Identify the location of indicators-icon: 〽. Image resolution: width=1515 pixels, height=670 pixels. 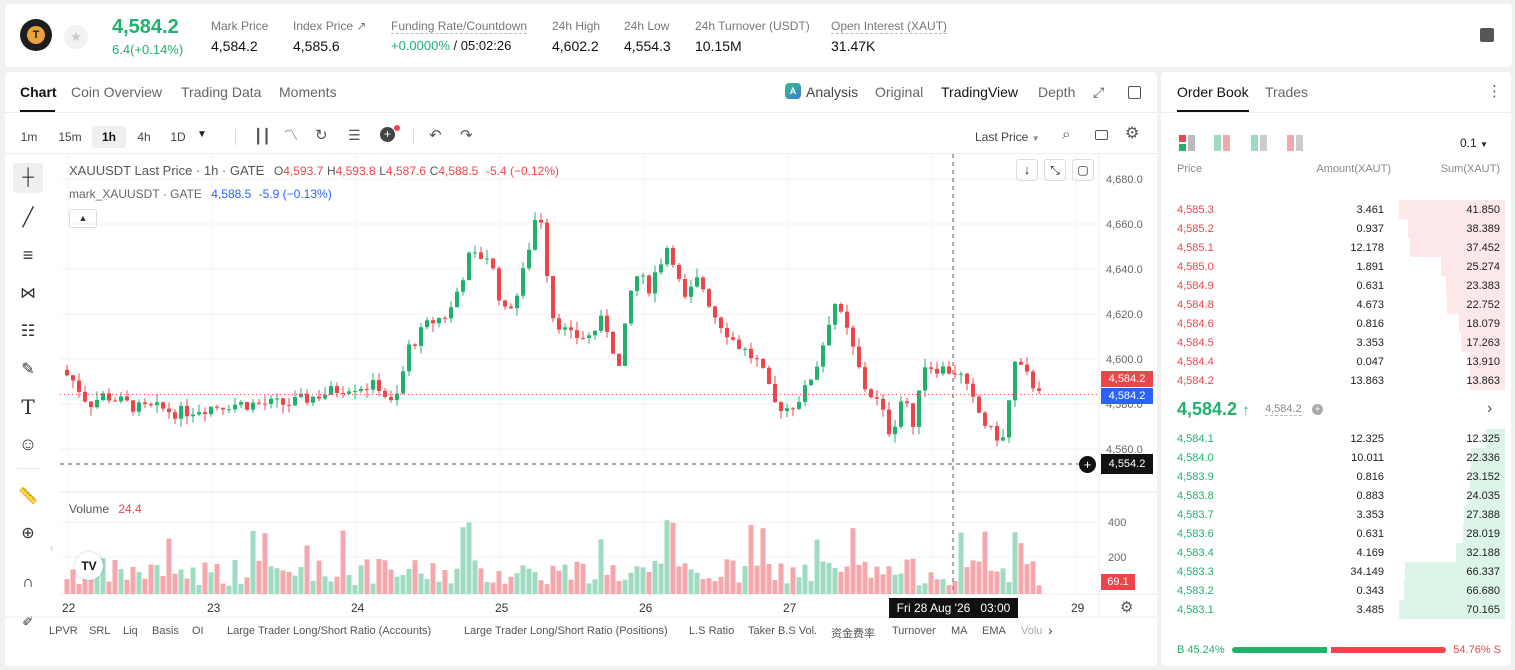
(291, 135).